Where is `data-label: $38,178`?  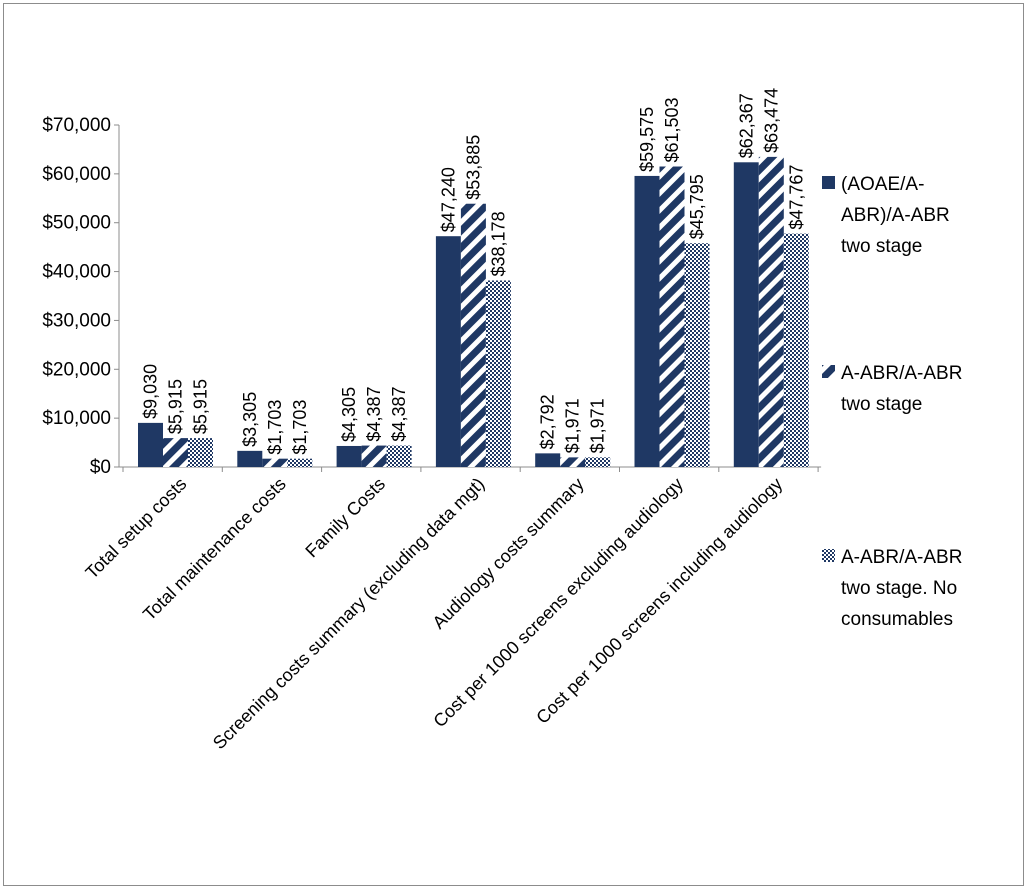 data-label: $38,178 is located at coordinates (498, 243).